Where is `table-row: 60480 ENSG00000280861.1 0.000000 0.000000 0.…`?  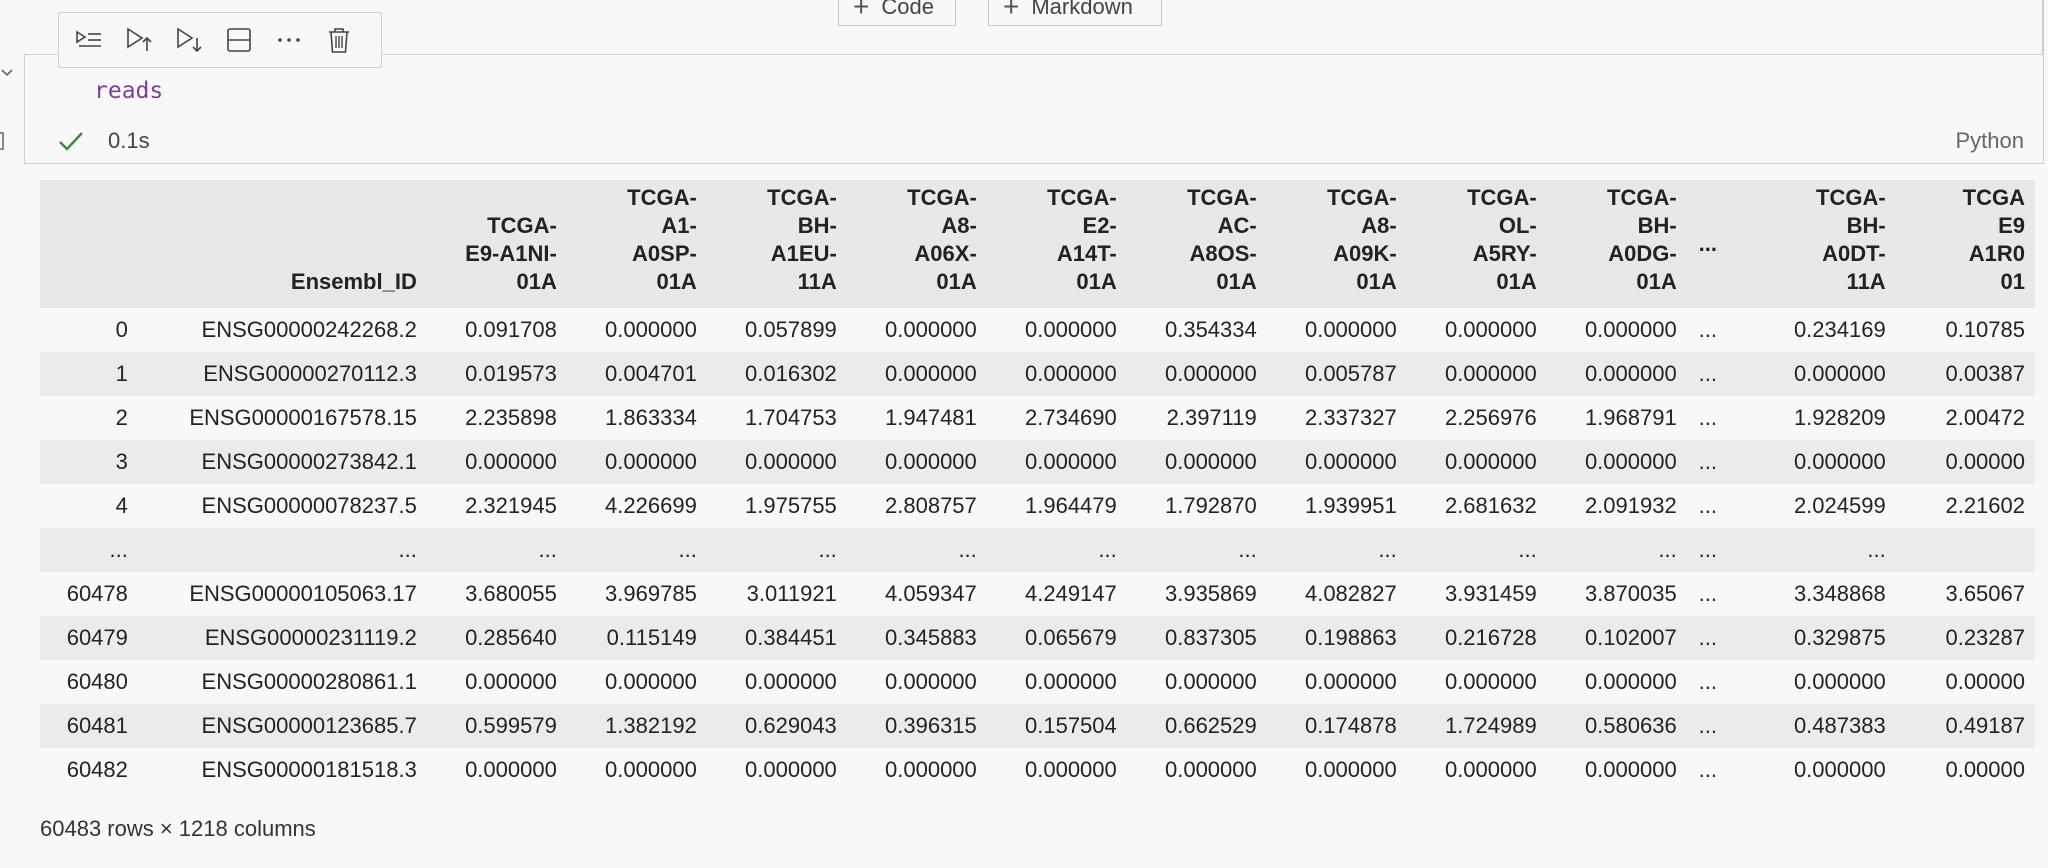
table-row: 60480 ENSG00000280861.1 0.000000 0.000000 0.… is located at coordinates (1037, 682).